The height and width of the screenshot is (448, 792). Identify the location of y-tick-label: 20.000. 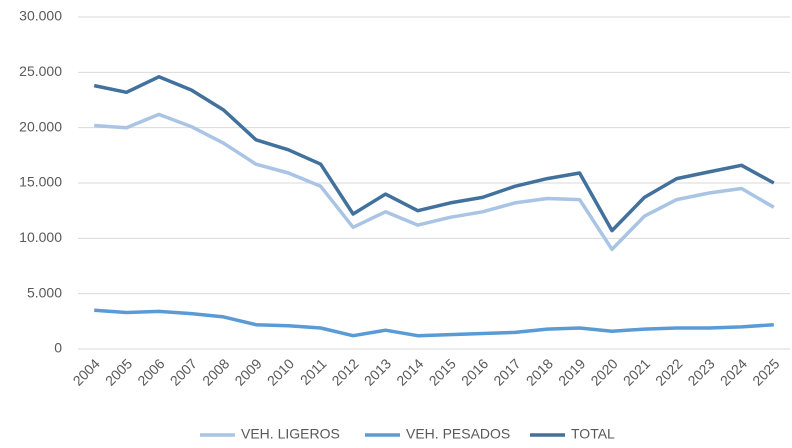
(40, 126).